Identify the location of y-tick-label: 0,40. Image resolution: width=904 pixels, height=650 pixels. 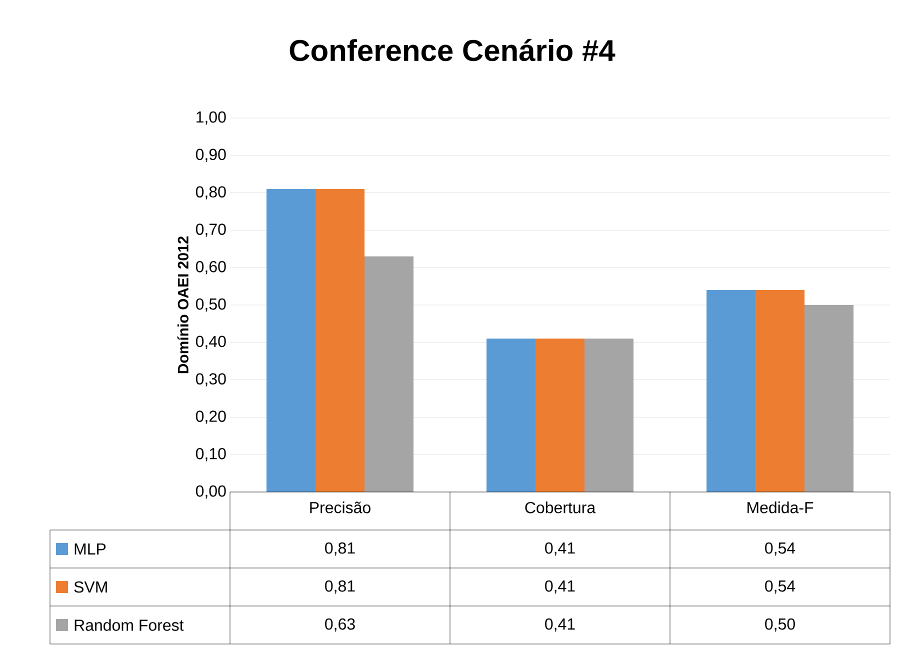
(211, 342).